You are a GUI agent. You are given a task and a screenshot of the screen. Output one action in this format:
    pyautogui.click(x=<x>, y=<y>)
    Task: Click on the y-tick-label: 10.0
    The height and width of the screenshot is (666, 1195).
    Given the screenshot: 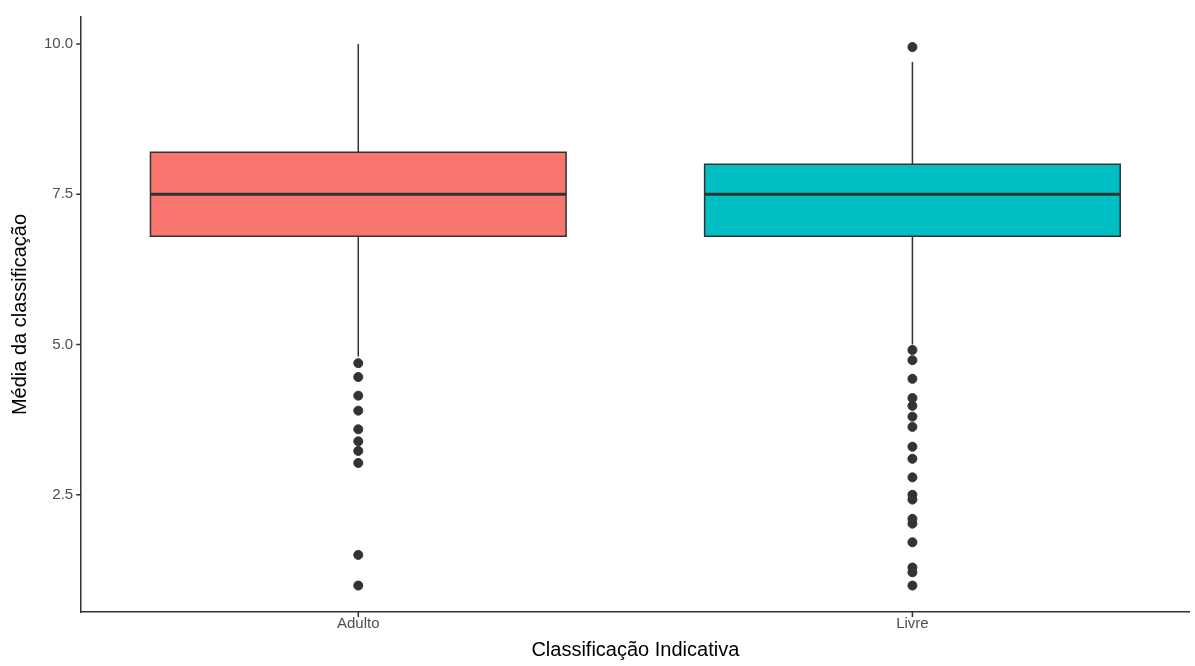 What is the action you would take?
    pyautogui.click(x=58, y=43)
    